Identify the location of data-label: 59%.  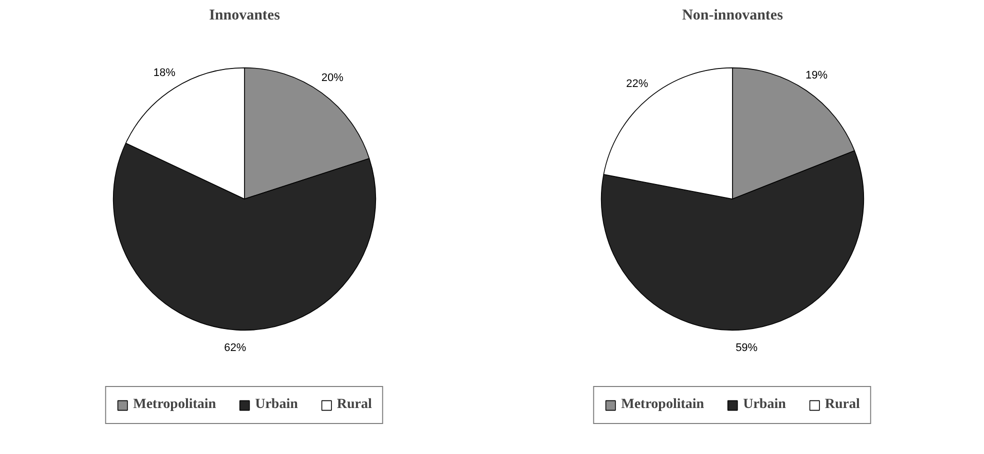
(747, 348).